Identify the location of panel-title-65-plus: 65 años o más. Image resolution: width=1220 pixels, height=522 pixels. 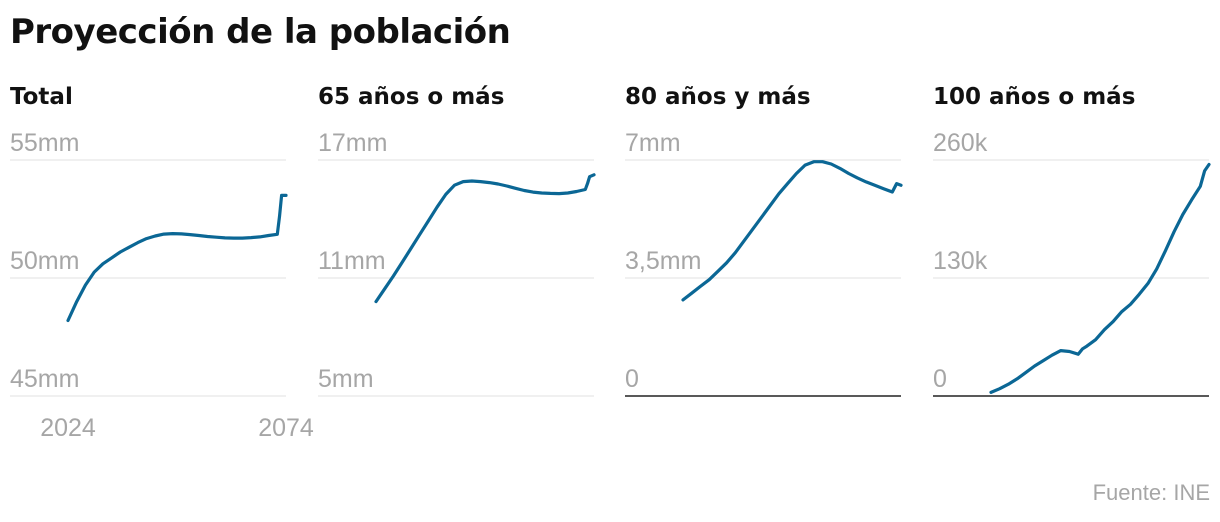
(411, 97).